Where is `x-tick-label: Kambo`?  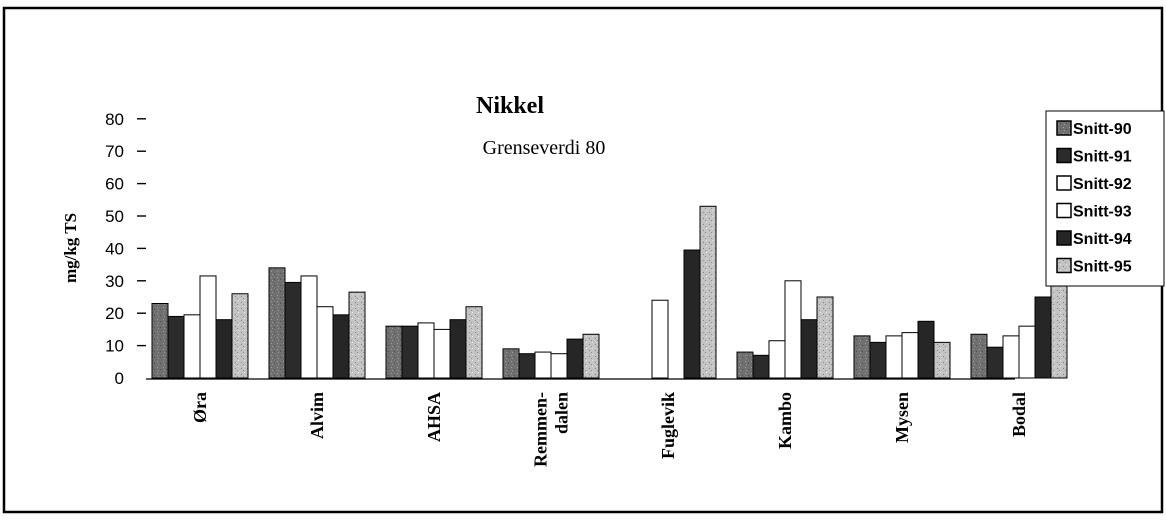
x-tick-label: Kambo is located at coordinates (785, 420).